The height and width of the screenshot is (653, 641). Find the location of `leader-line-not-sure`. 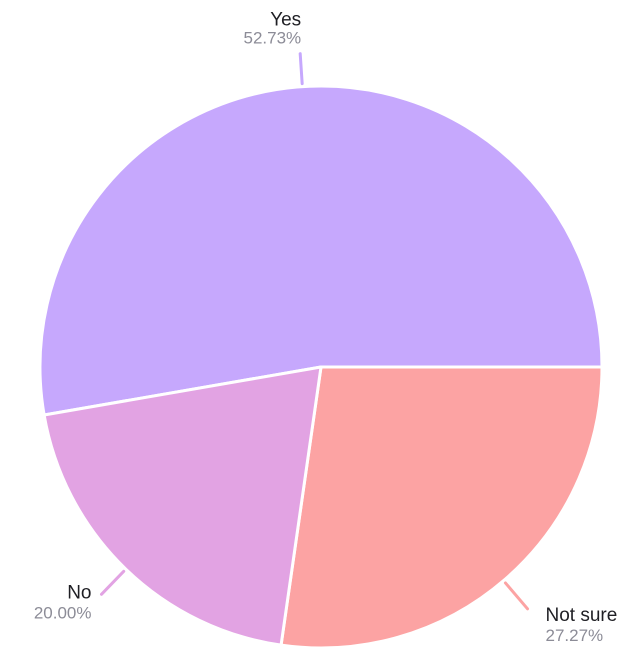

leader-line-not-sure is located at coordinates (516, 596).